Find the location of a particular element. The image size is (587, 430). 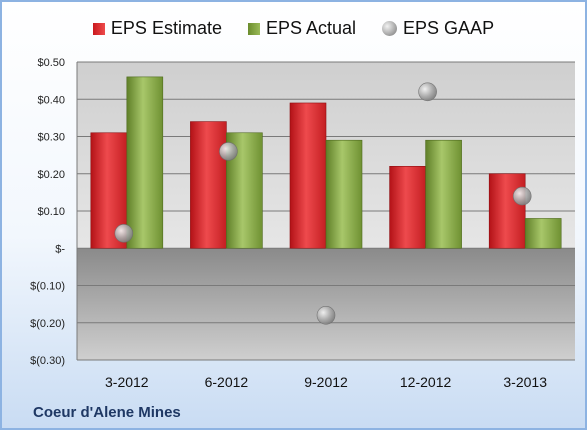

y-tick-label: $0.10 is located at coordinates (51, 212).